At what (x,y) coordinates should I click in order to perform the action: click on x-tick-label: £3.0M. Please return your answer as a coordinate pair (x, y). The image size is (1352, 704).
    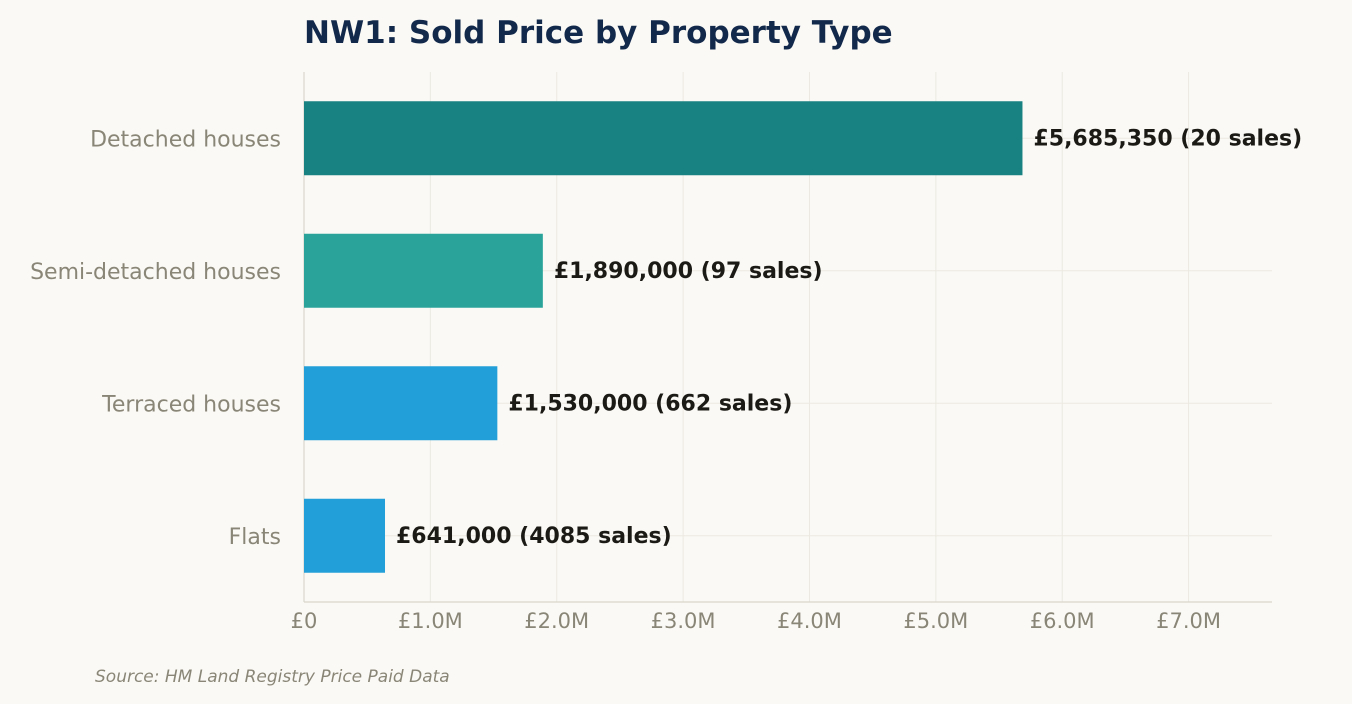
    Looking at the image, I should click on (683, 621).